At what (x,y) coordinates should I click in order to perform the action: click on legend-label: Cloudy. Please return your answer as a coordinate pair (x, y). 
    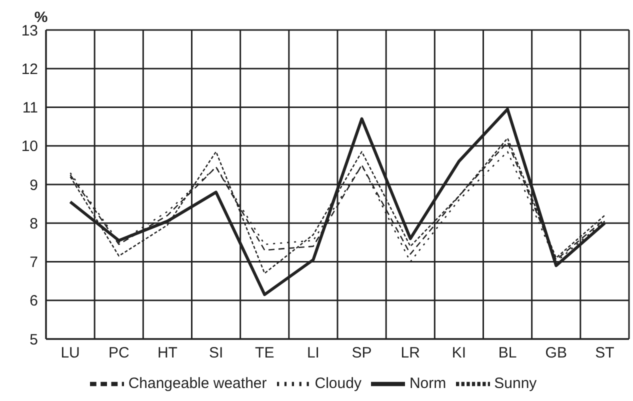
    Looking at the image, I should click on (338, 383).